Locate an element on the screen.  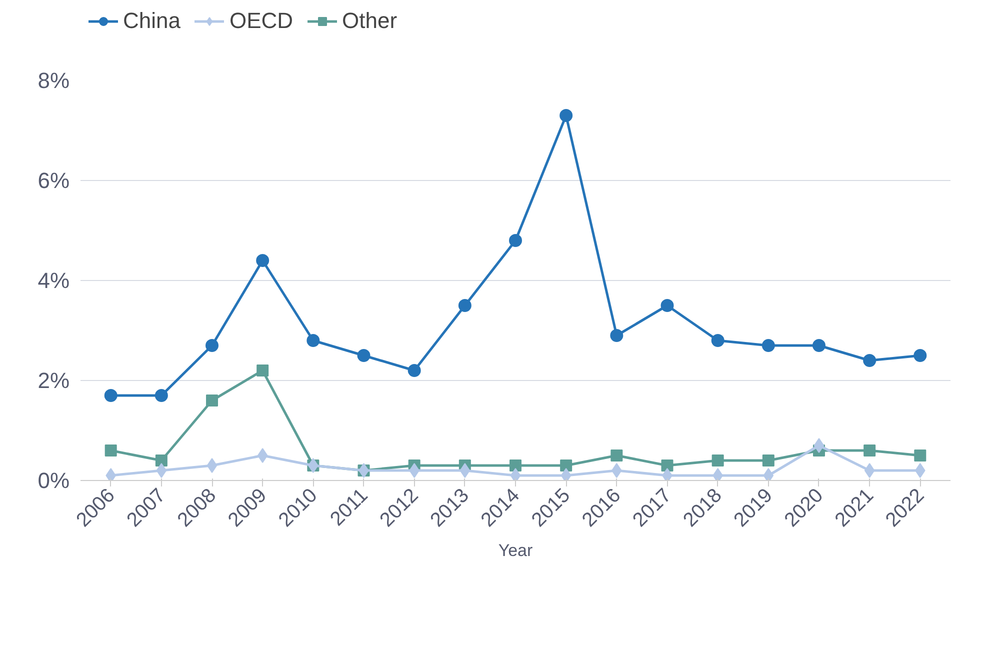
y-tick-label: 2% is located at coordinates (54, 380).